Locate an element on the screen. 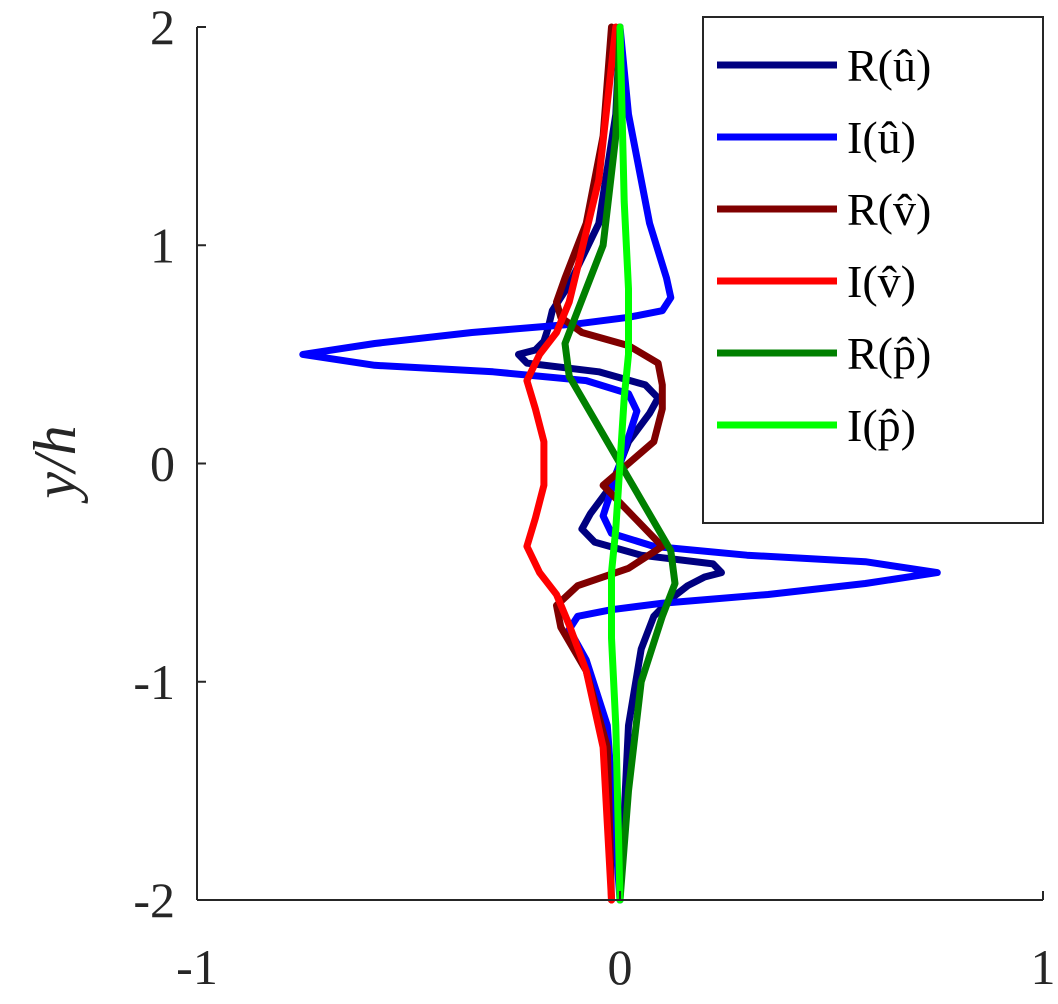 This screenshot has height=1004, width=1058. legend-label: R(û) is located at coordinates (889, 65).